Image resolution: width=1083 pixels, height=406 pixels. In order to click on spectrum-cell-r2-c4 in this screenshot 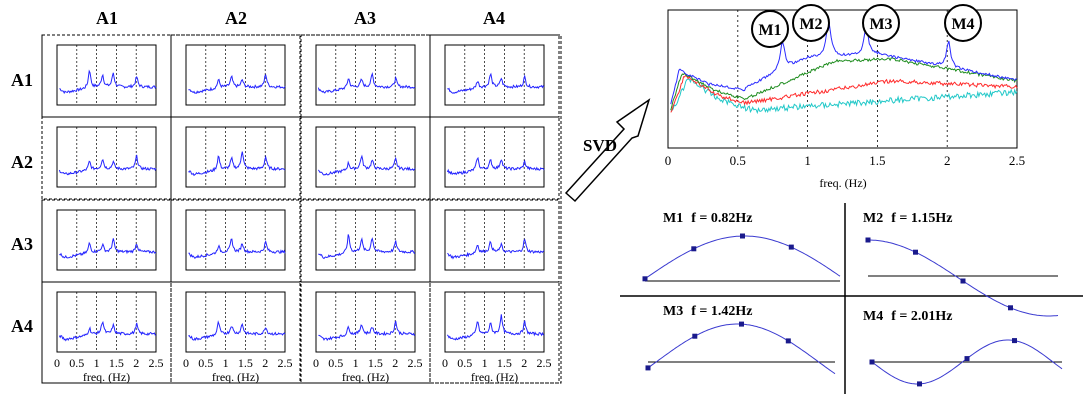, I will do `click(494, 158)`.